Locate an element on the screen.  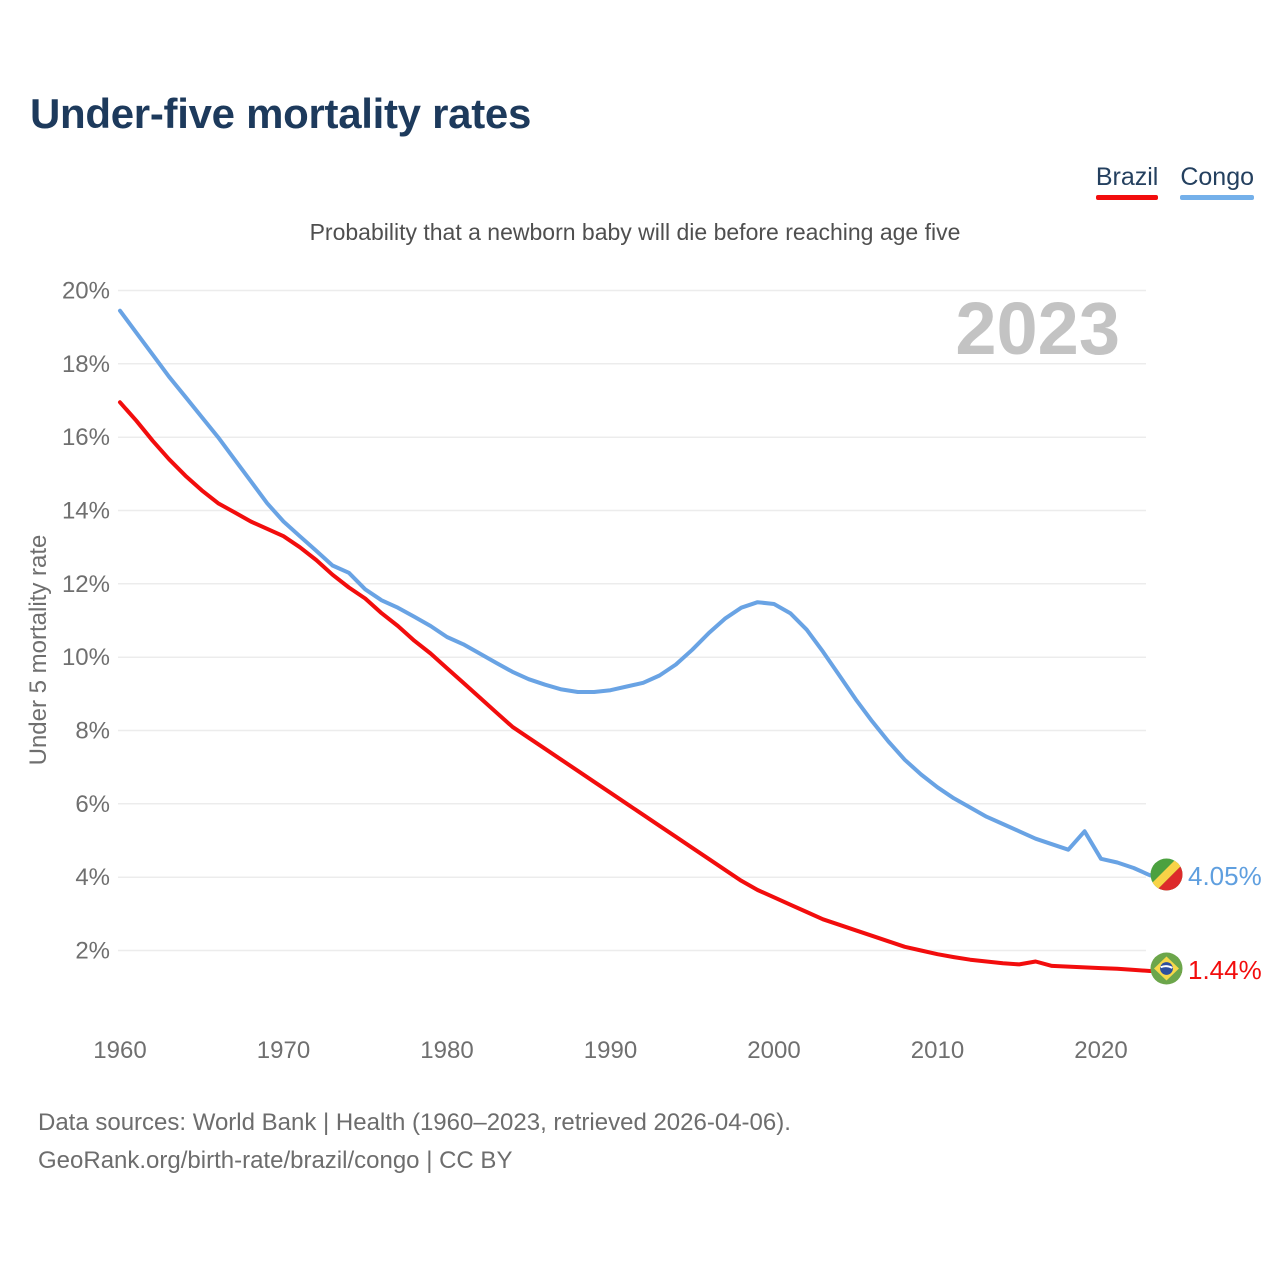
page-title: Under-five mortality rates is located at coordinates (281, 113).